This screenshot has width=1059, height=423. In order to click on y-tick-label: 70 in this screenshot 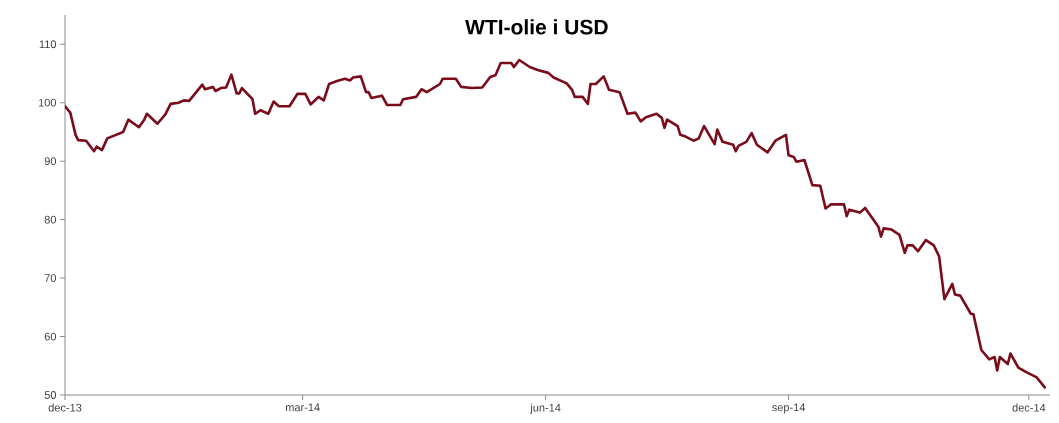, I will do `click(50, 278)`.